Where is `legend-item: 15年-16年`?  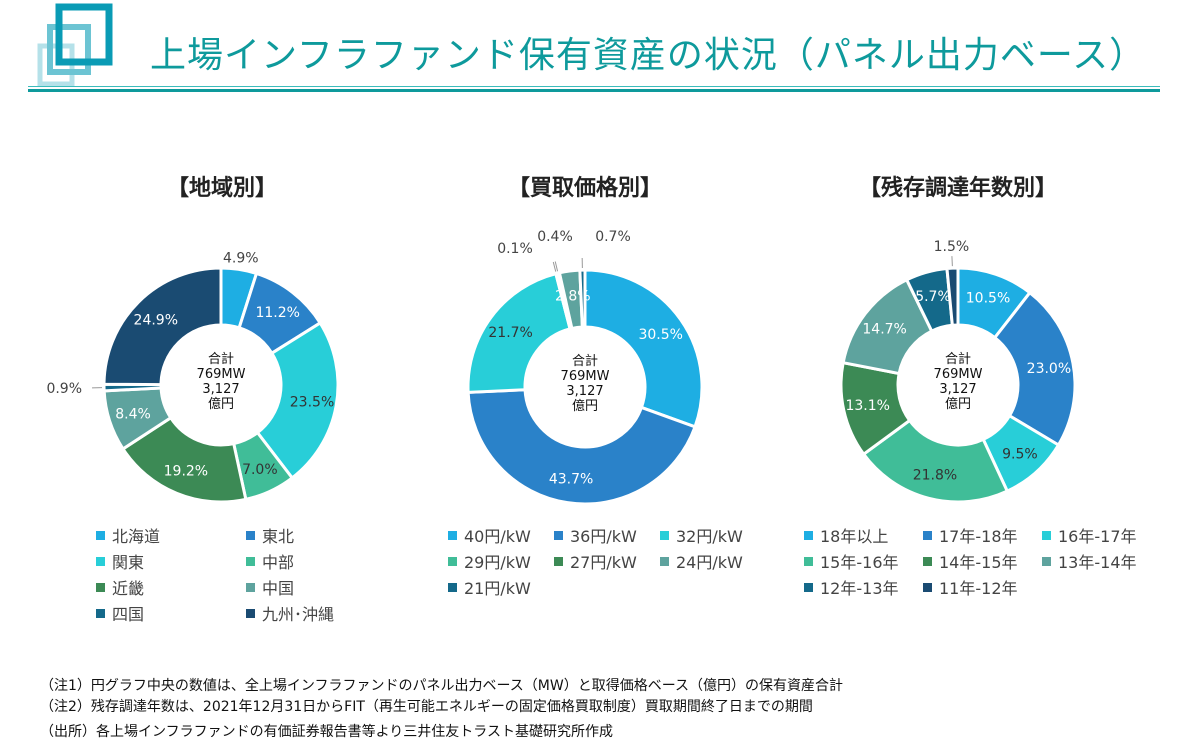
legend-item: 15年-16年 is located at coordinates (863, 561).